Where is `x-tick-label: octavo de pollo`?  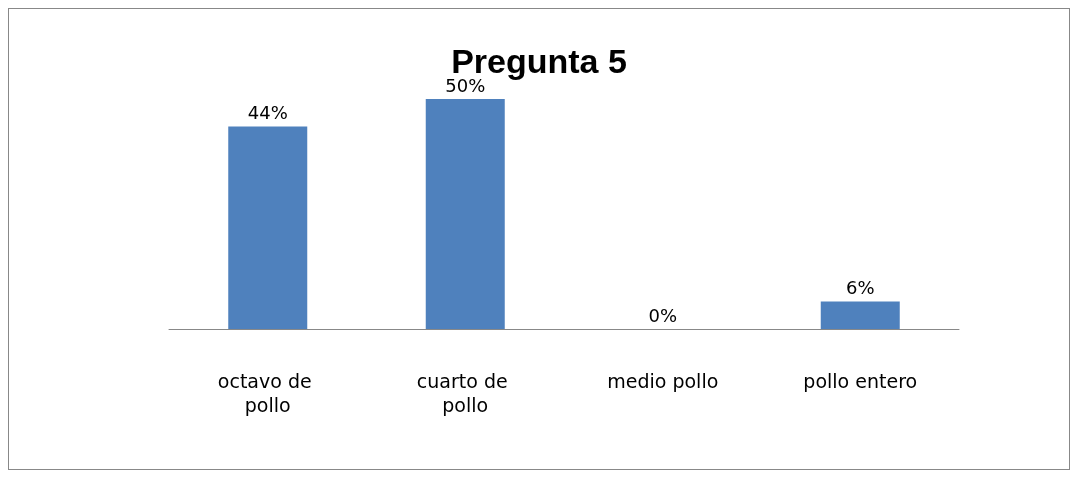 x-tick-label: octavo de pollo is located at coordinates (267, 393).